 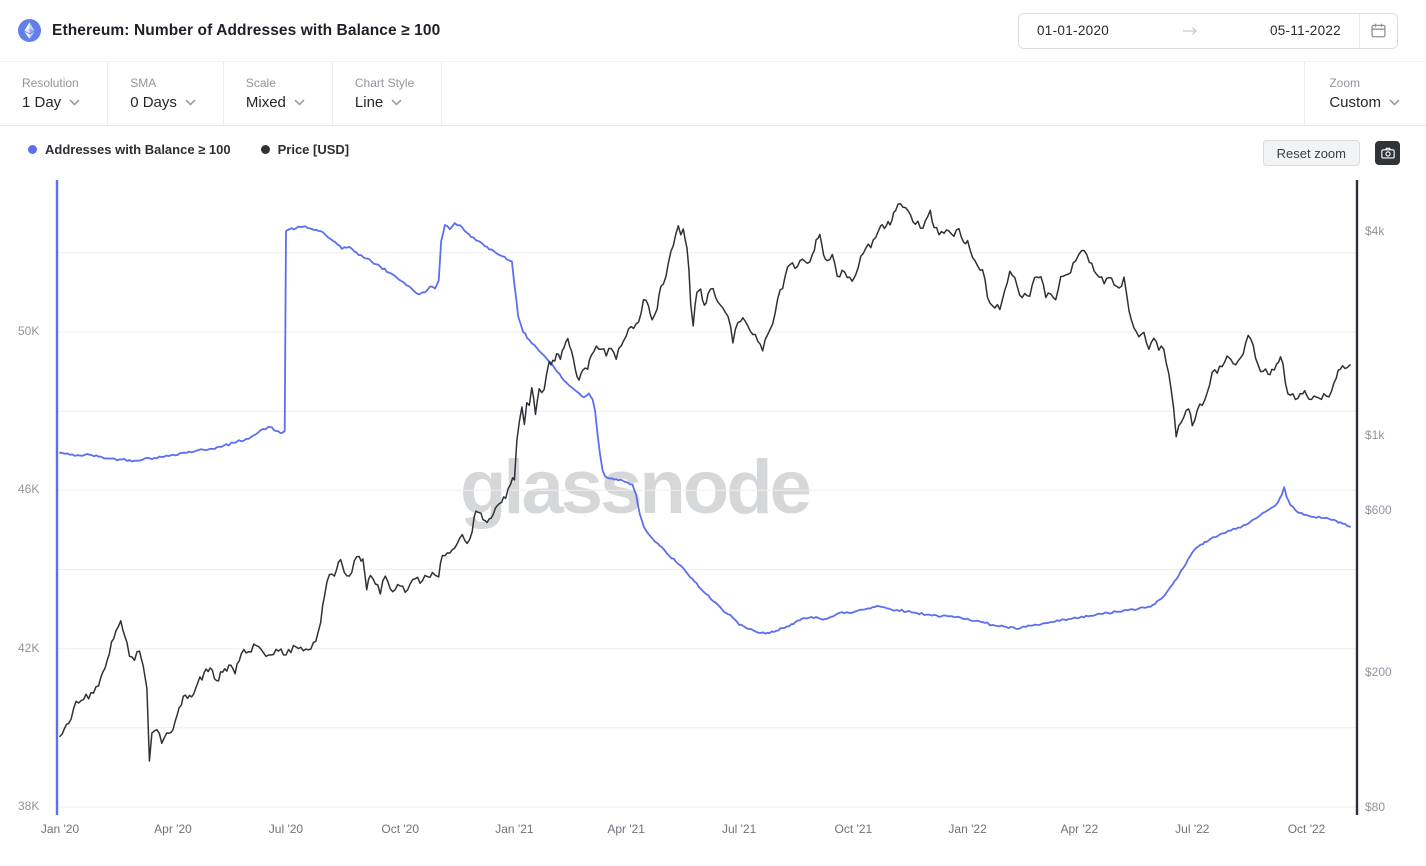 I want to click on camera-icon, so click(x=1387, y=153).